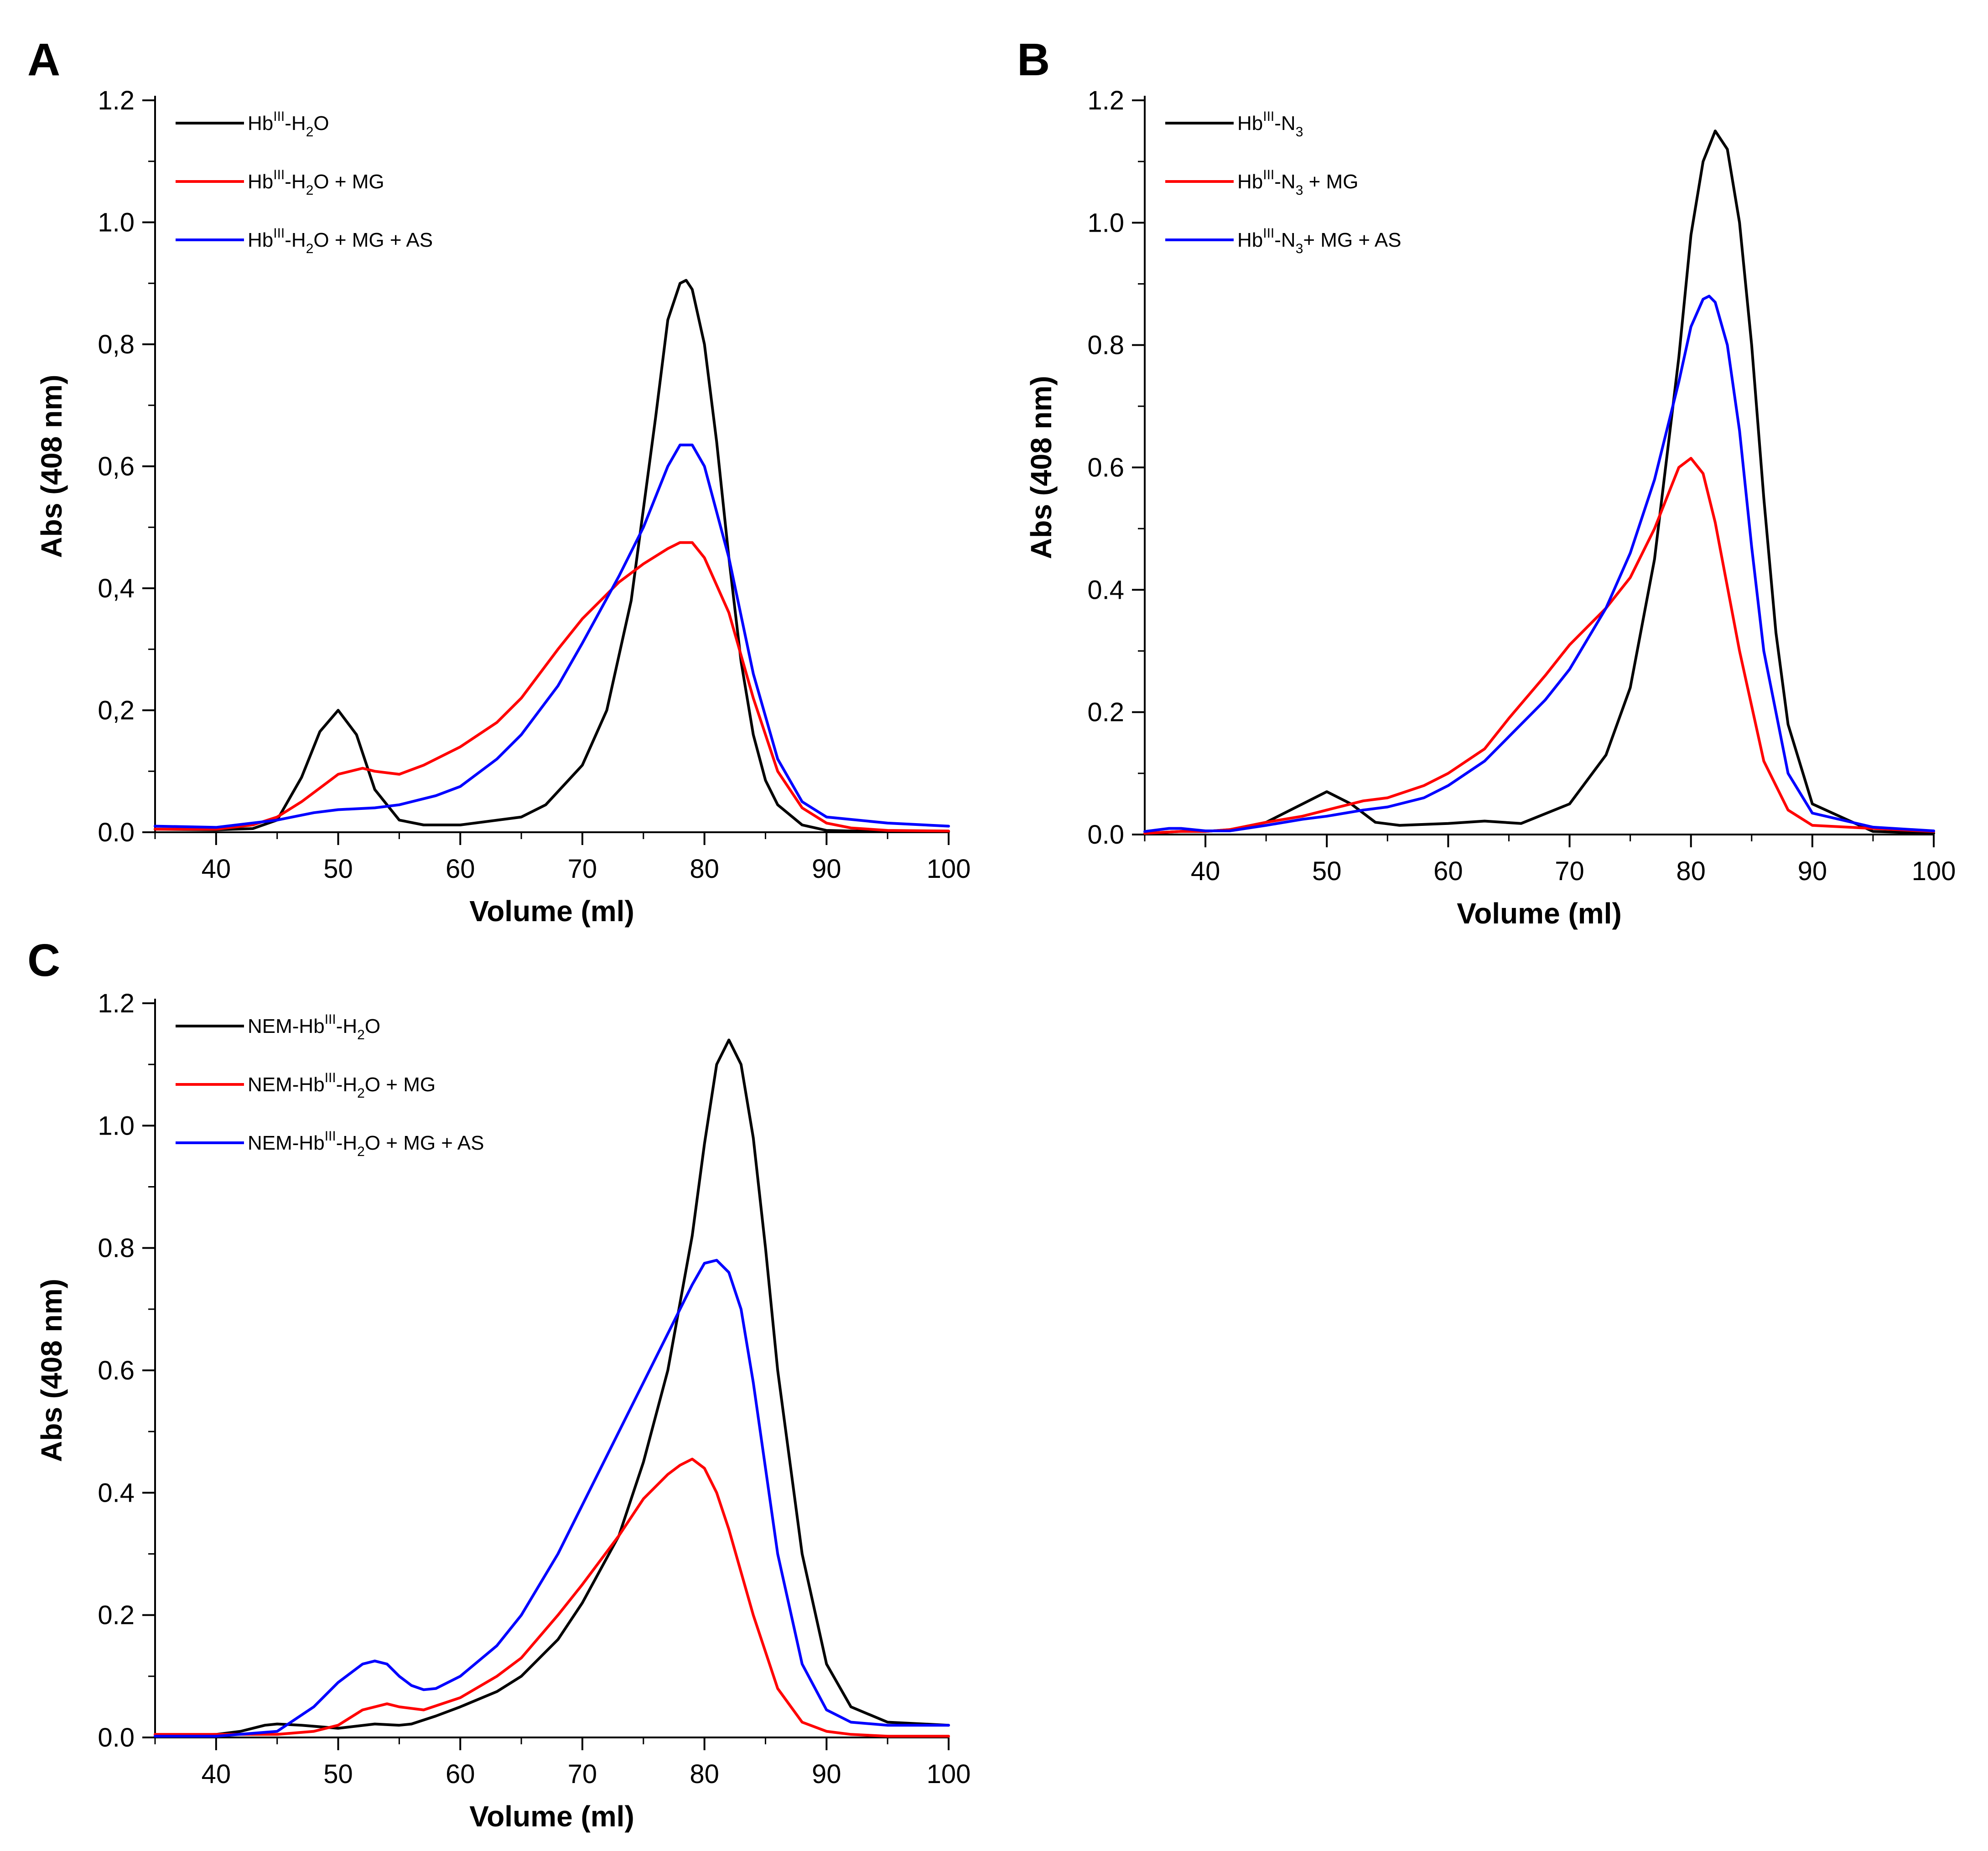  What do you see at coordinates (1033, 59) in the screenshot?
I see `panel-letter: B` at bounding box center [1033, 59].